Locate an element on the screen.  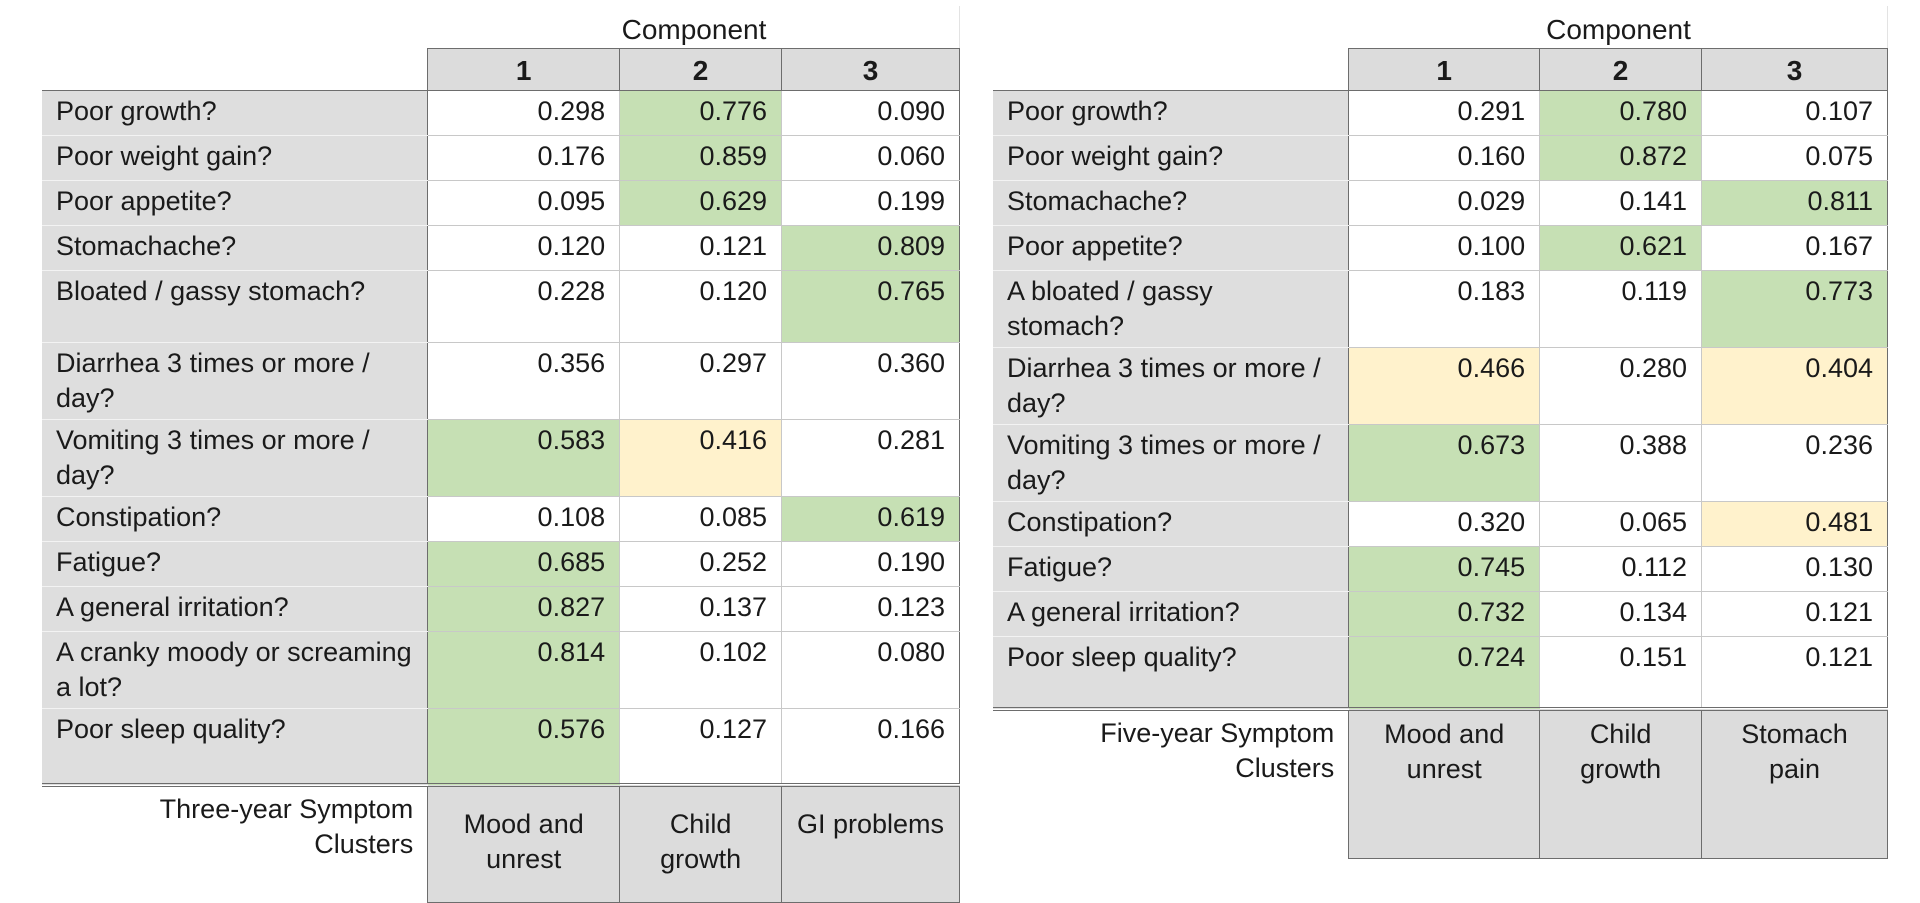
table-row: Poor growth? 0.298 0.776 0.090 is located at coordinates (501, 113).